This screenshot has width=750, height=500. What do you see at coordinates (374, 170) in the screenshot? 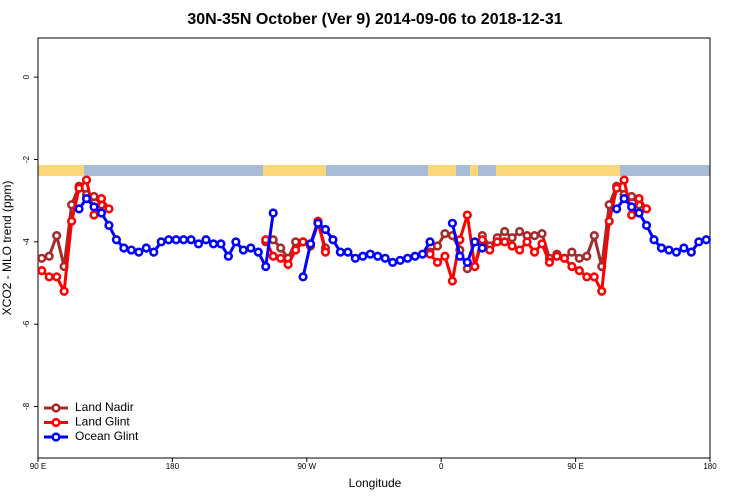
I see `land-mask-strip` at bounding box center [374, 170].